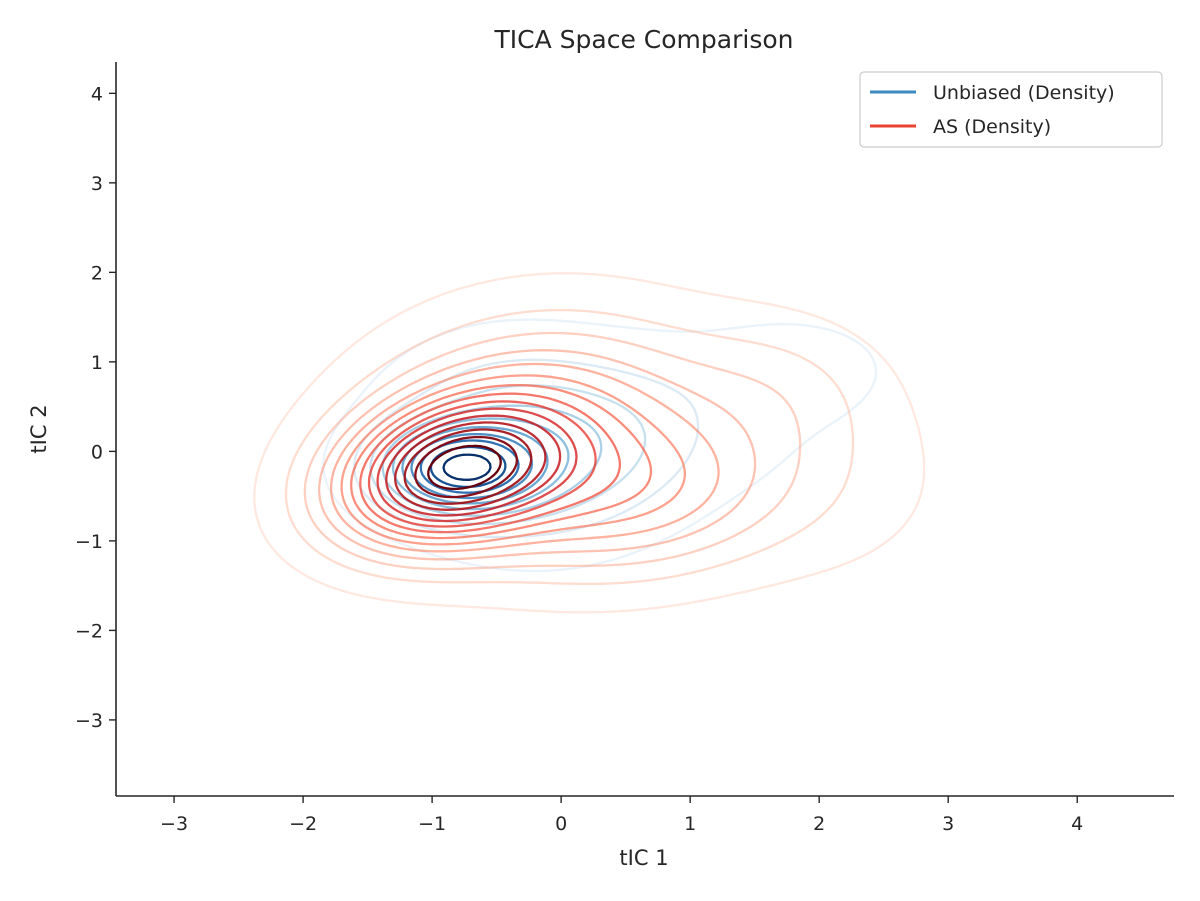  Describe the element at coordinates (690, 824) in the screenshot. I see `x-tick-label: 1` at that location.